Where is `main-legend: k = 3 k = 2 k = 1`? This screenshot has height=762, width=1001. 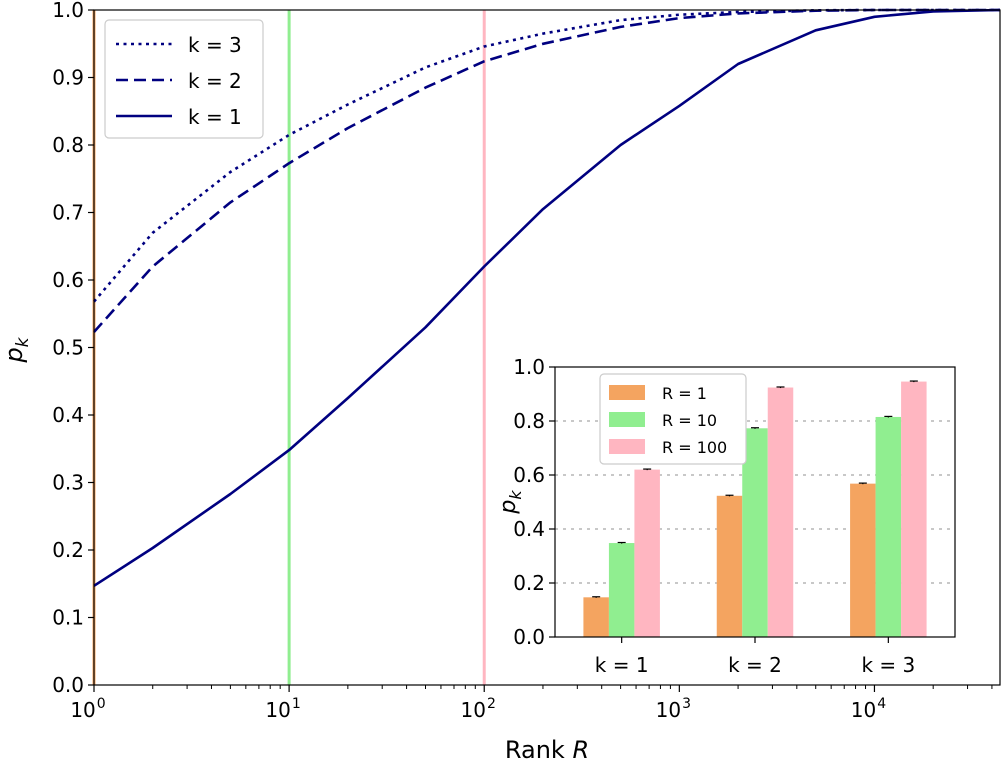 main-legend: k = 3 k = 2 k = 1 is located at coordinates (184, 79).